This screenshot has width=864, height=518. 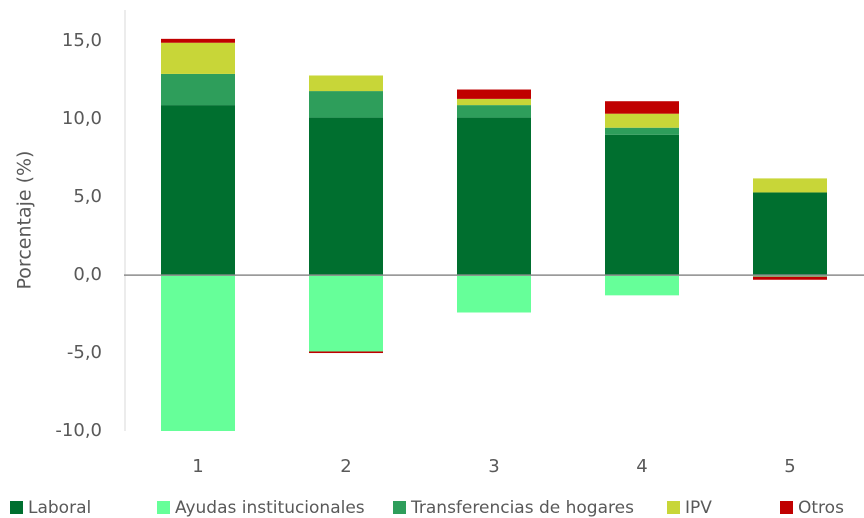 I want to click on legend-label: Transferencias de hogares, so click(x=522, y=508).